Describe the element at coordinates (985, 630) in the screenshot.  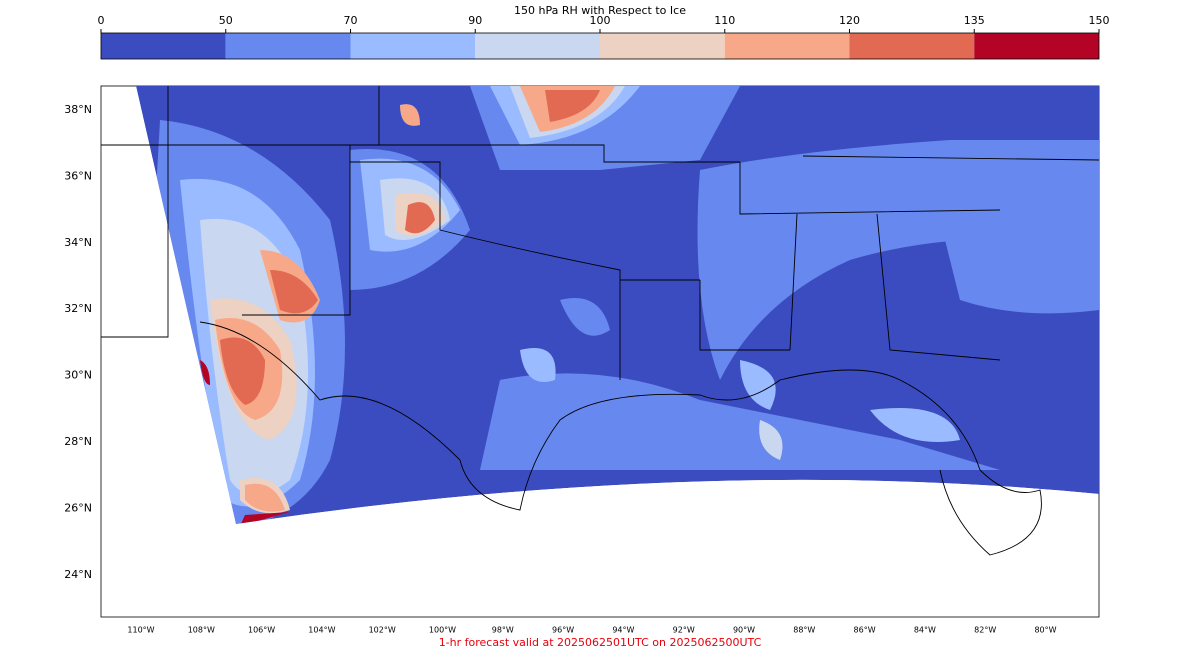
I see `longitude-label: 82°W` at that location.